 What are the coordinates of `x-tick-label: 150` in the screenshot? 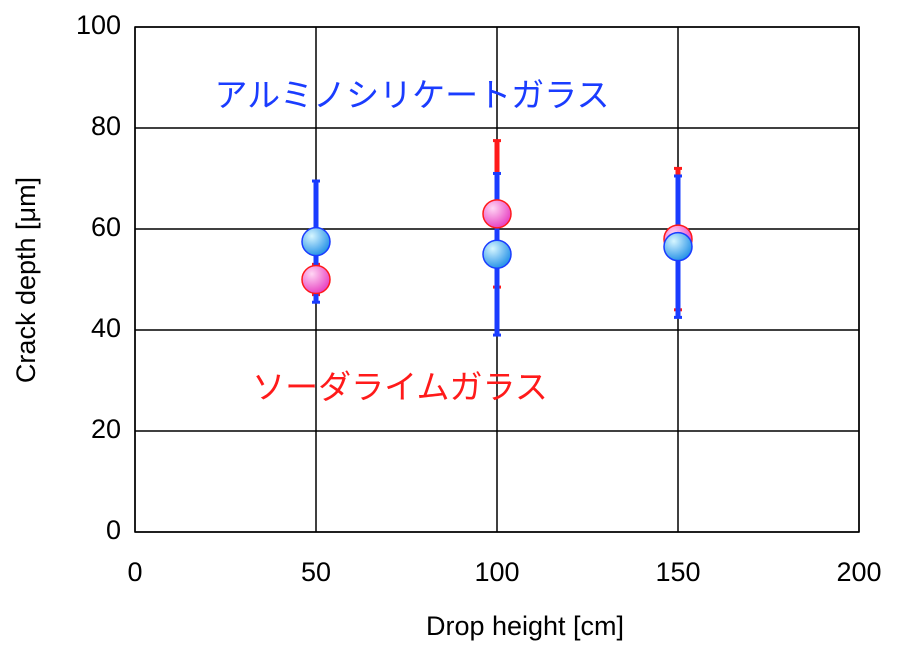 It's located at (677, 572).